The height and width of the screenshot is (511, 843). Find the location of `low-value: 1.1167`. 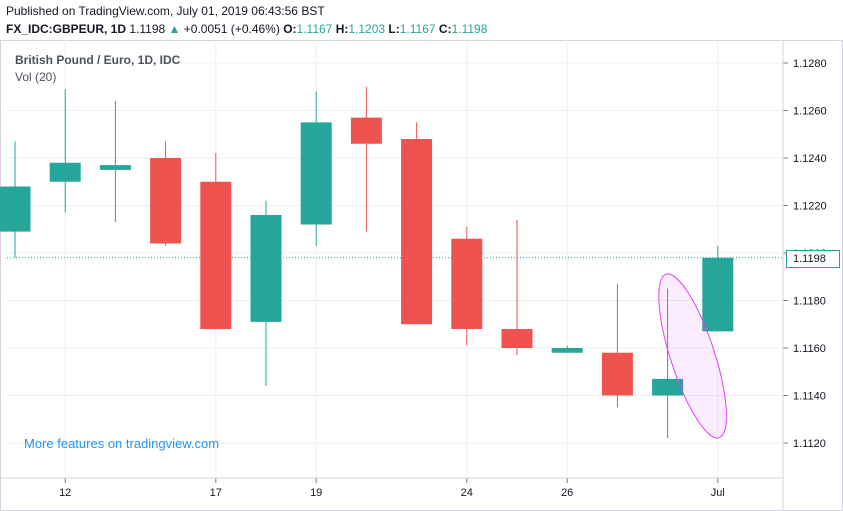

low-value: 1.1167 is located at coordinates (417, 29).